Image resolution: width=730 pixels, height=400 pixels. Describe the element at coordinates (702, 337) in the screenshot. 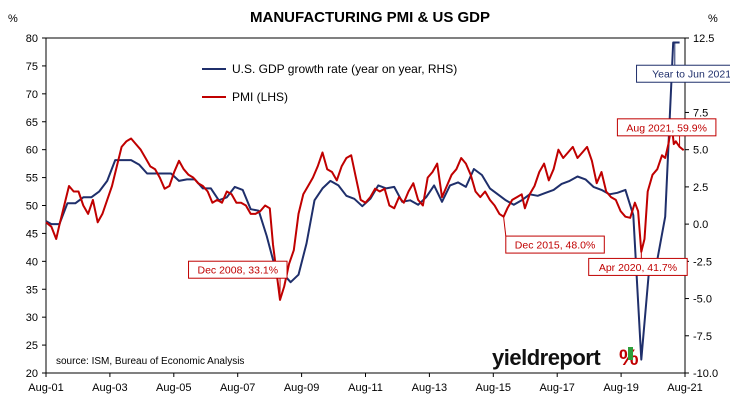

I see `right-tick-label: -7.5` at that location.